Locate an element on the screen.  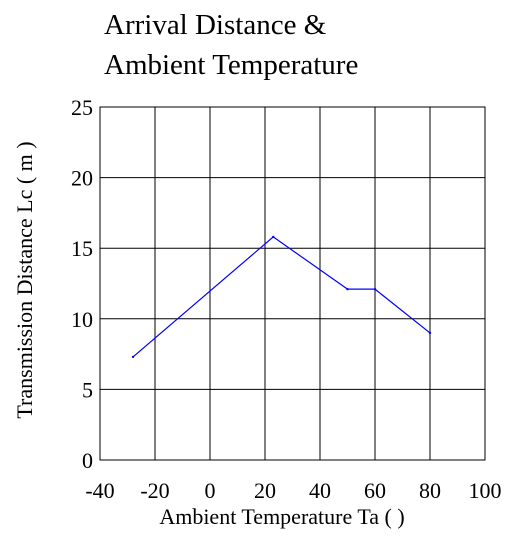
y-tick-label: 25 is located at coordinates (82, 107).